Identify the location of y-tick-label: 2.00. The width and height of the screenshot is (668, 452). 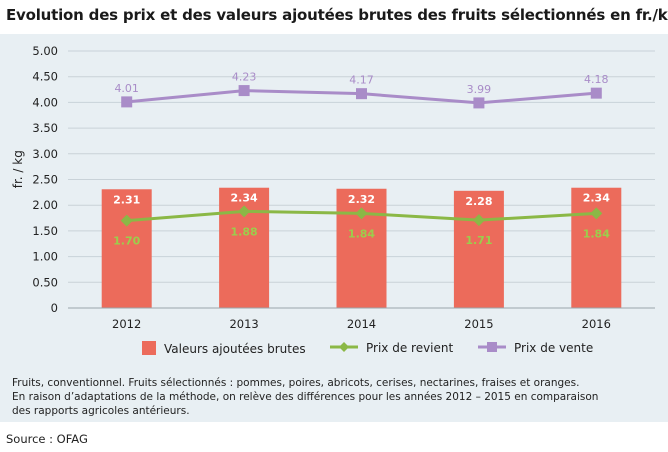
(45, 205).